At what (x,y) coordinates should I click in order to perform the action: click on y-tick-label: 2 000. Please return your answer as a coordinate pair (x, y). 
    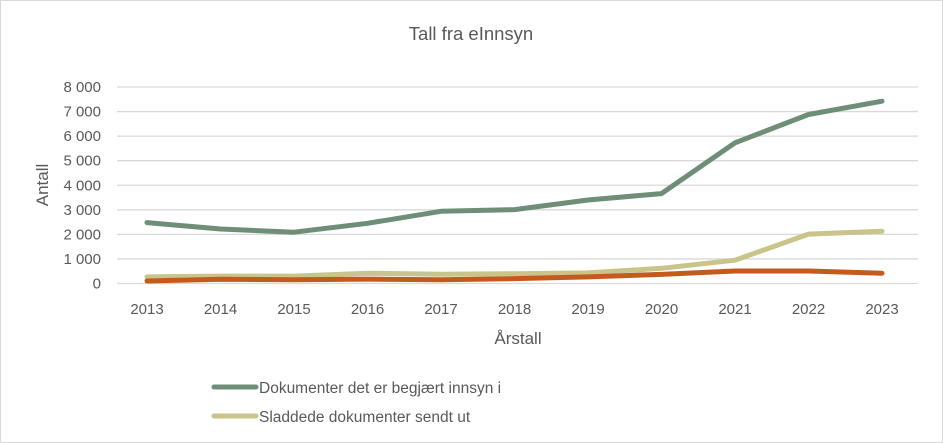
    Looking at the image, I should click on (82, 234).